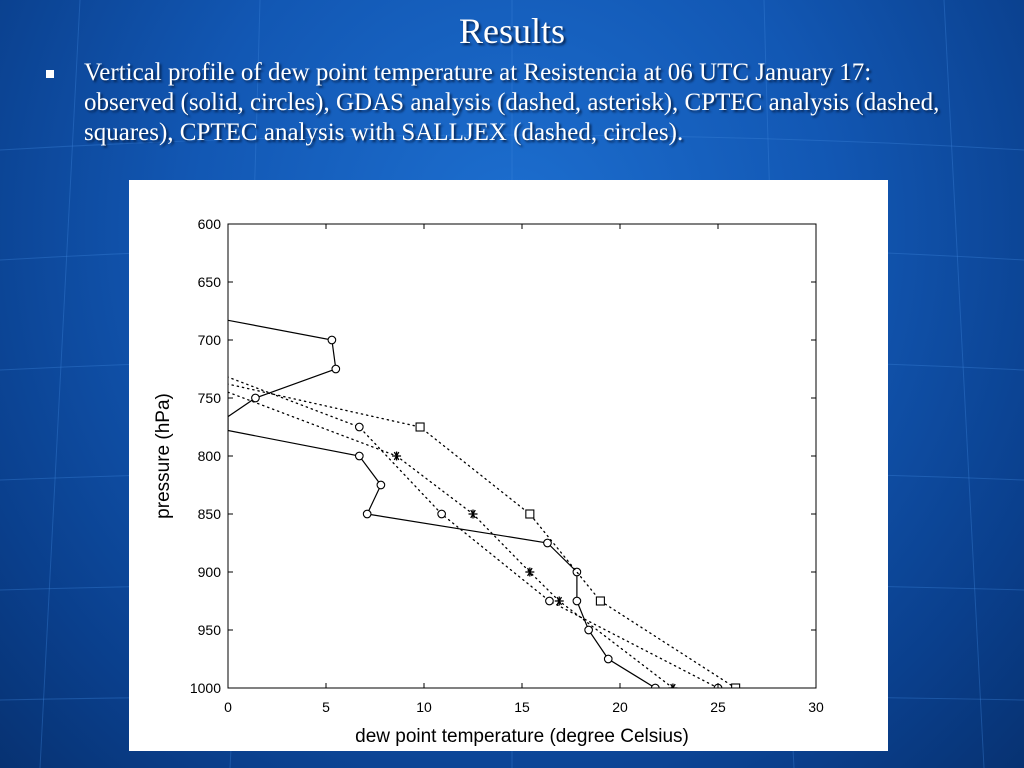  What do you see at coordinates (210, 572) in the screenshot?
I see `y-tick-label: 900` at bounding box center [210, 572].